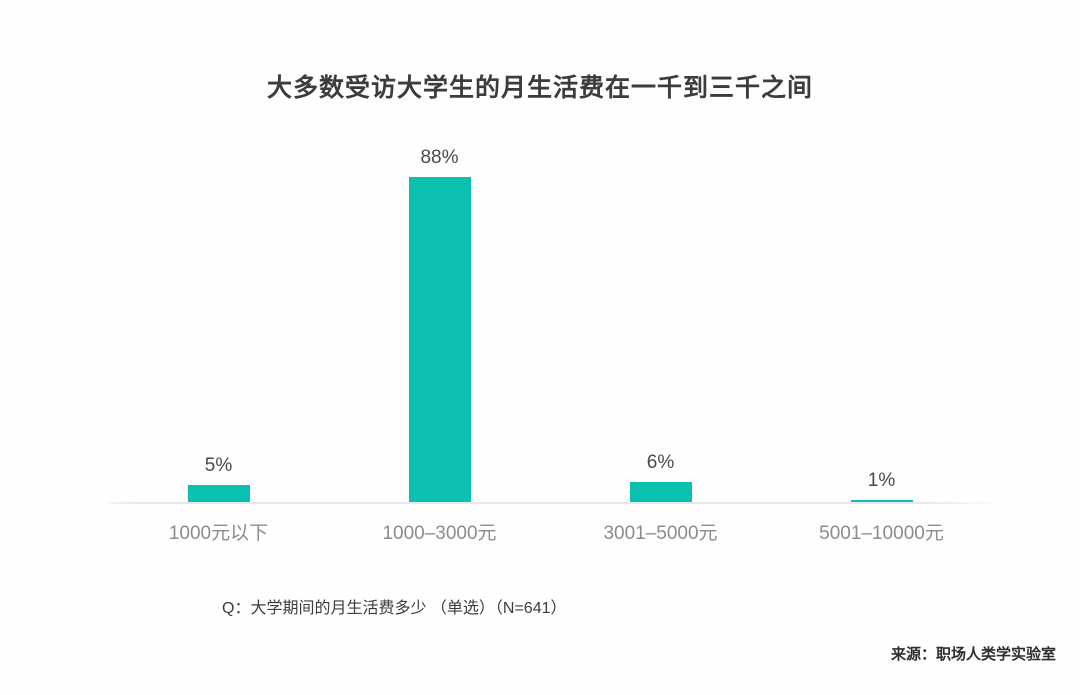 The image size is (1080, 695). I want to click on source-note: 来源：职场人类学实验室, so click(973, 654).